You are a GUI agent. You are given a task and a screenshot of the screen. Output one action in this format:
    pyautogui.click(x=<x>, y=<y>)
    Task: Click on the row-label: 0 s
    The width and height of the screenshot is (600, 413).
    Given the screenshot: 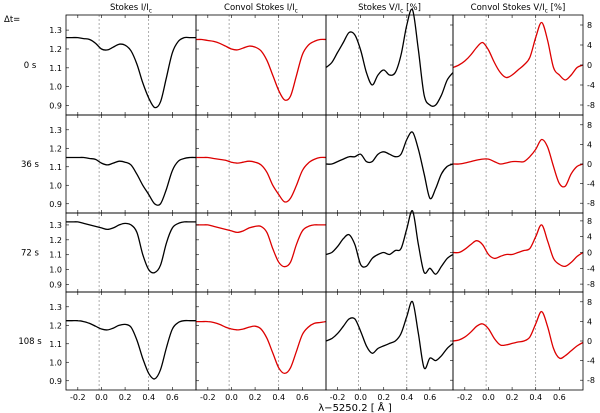 What is the action you would take?
    pyautogui.click(x=30, y=66)
    